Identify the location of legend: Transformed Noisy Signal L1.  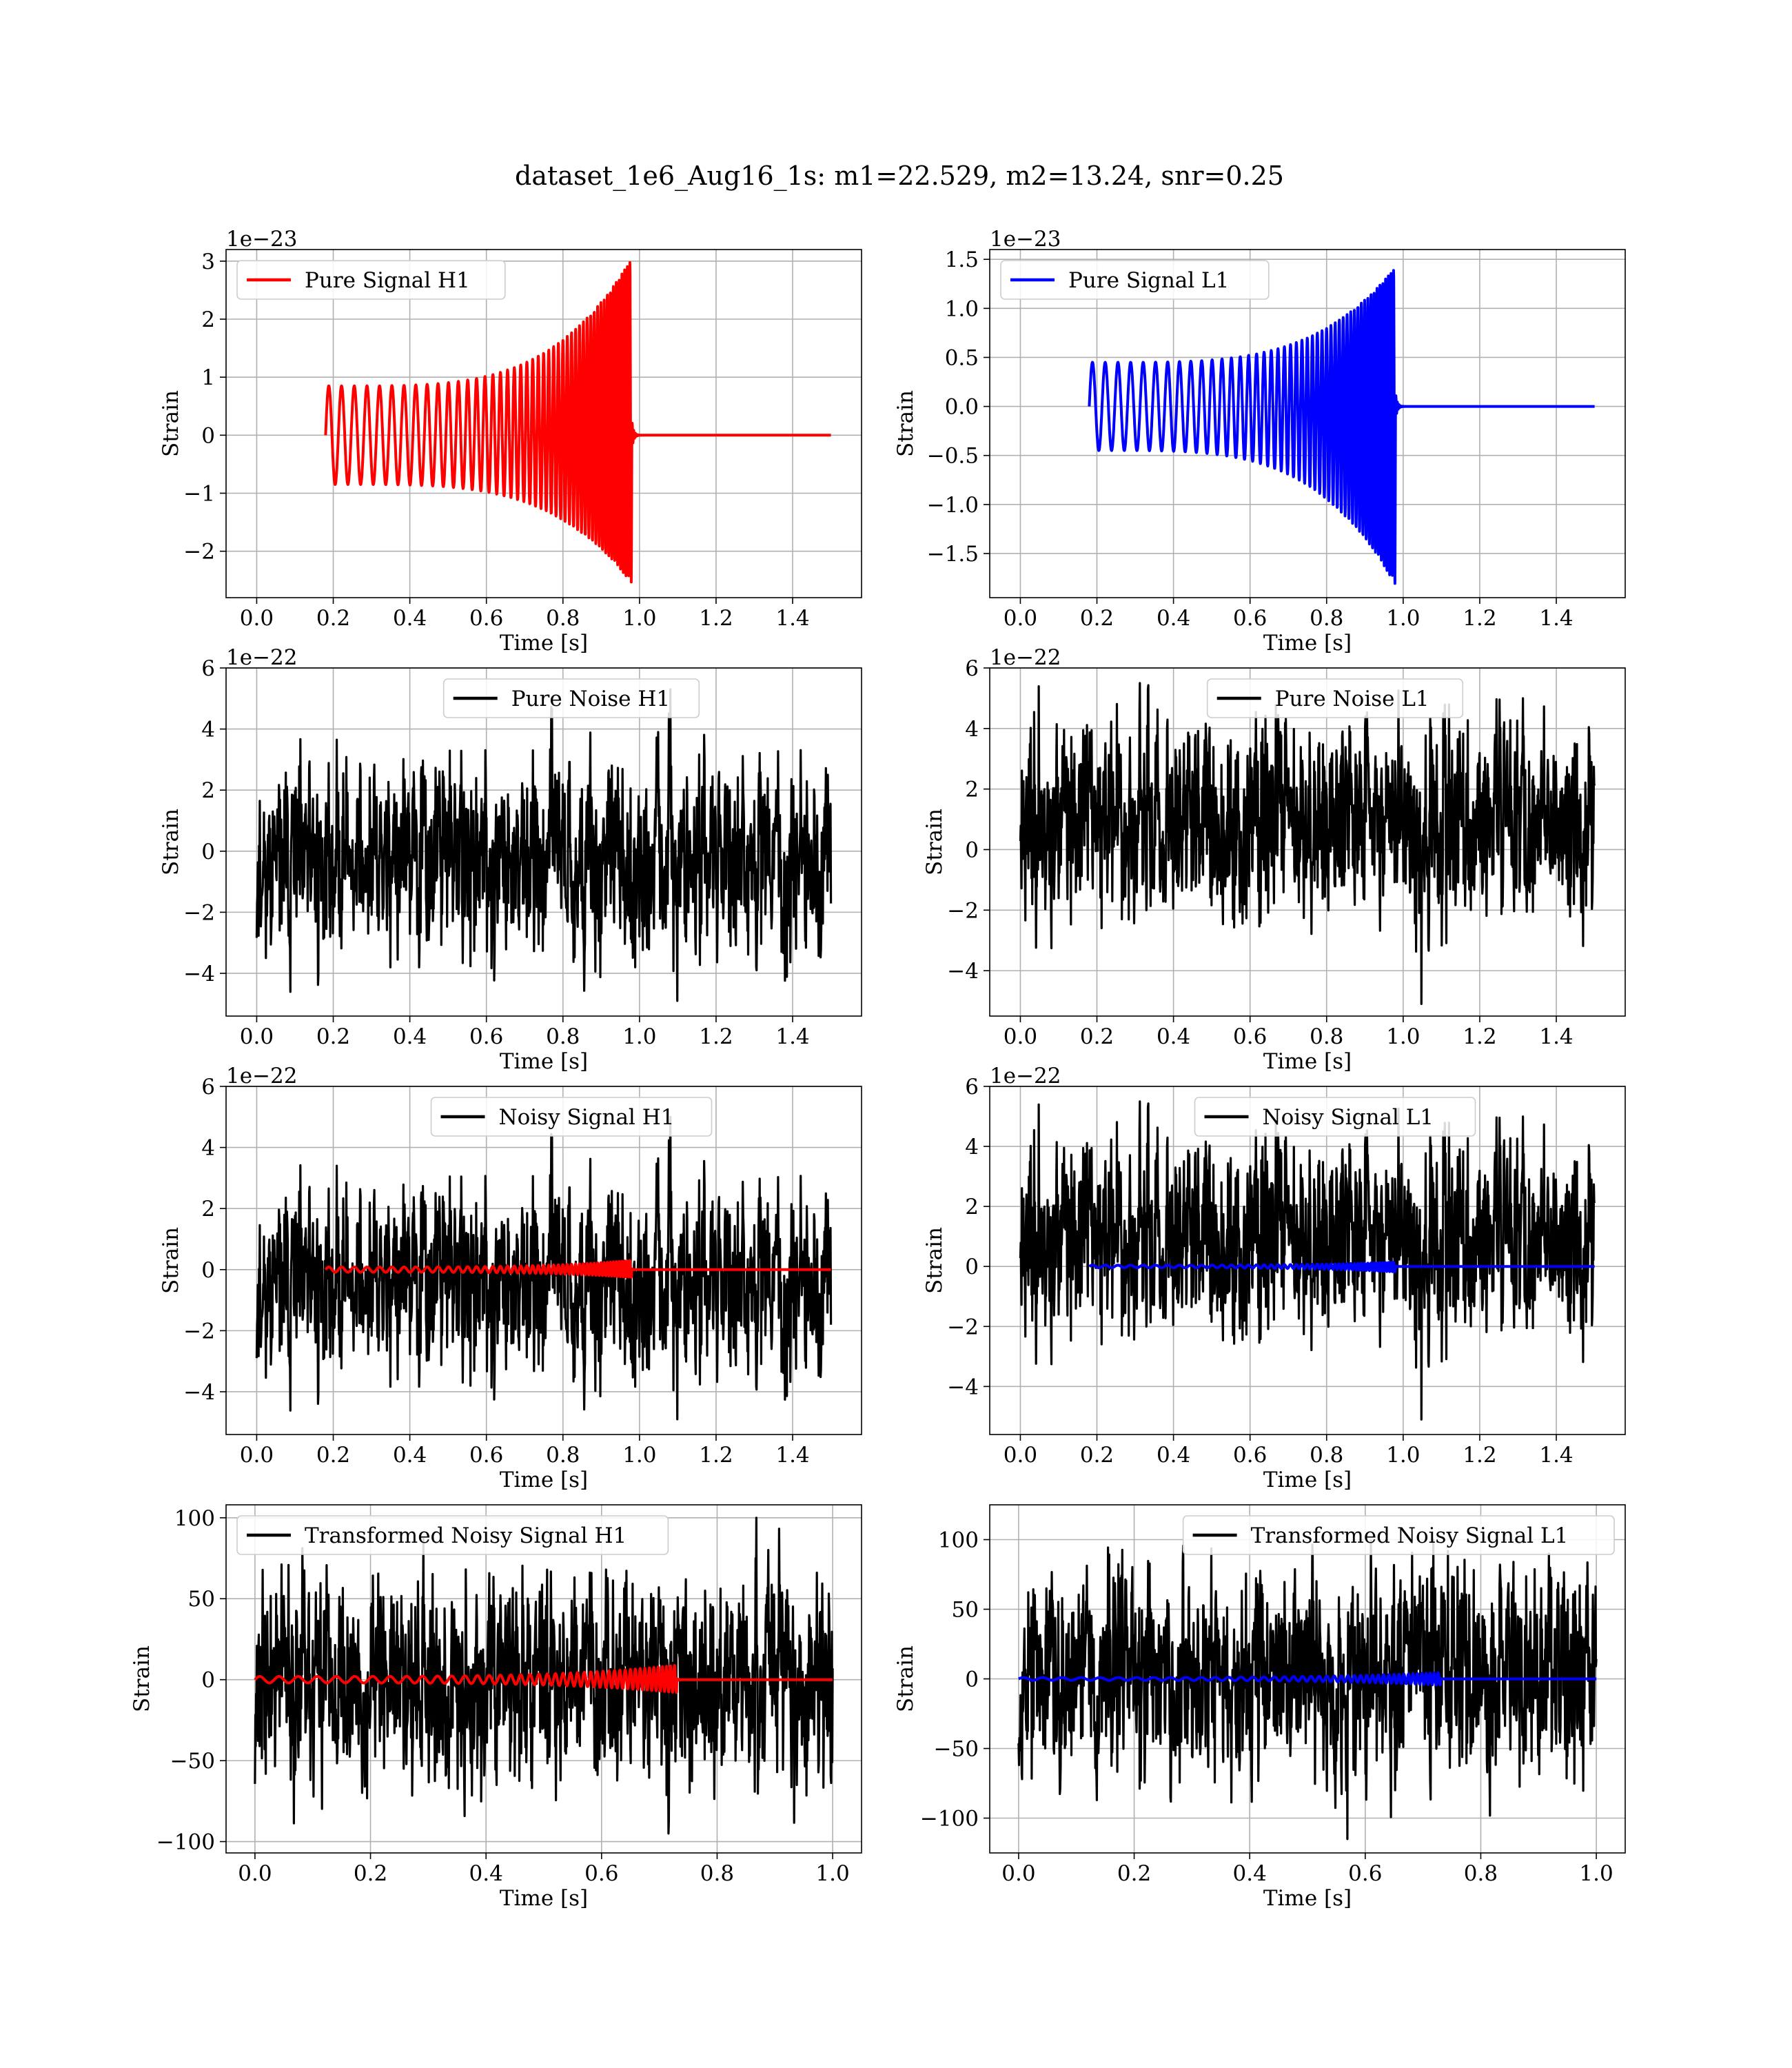
(1398, 1535).